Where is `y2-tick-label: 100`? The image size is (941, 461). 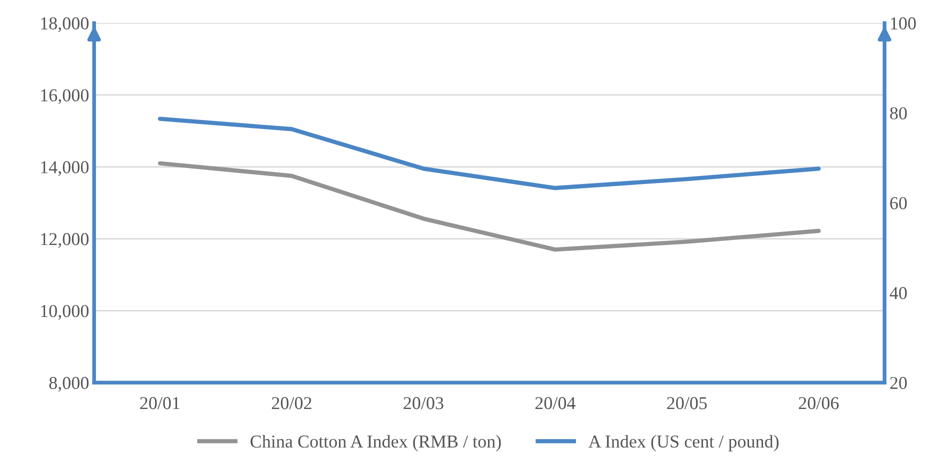 y2-tick-label: 100 is located at coordinates (903, 23).